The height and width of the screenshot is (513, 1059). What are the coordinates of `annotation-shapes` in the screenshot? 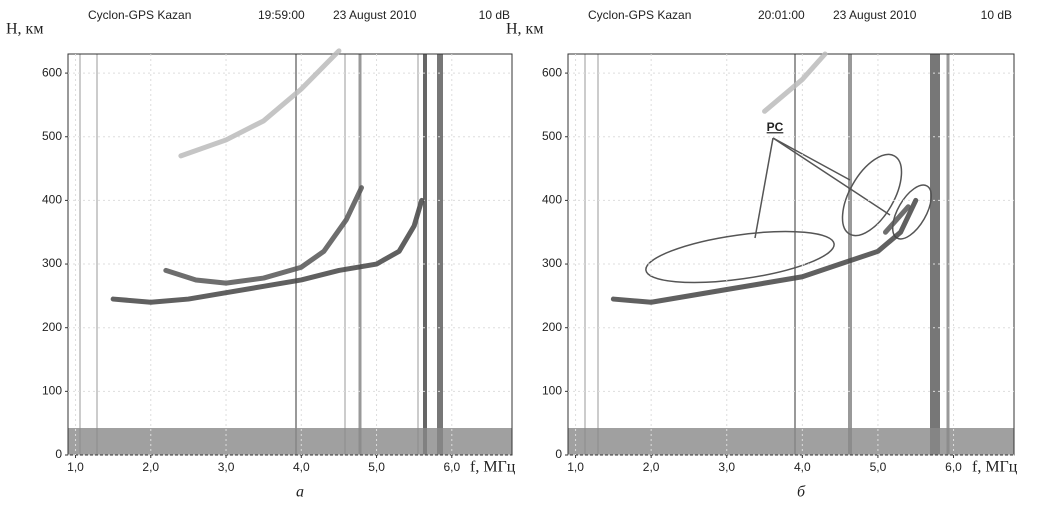 It's located at (789, 210).